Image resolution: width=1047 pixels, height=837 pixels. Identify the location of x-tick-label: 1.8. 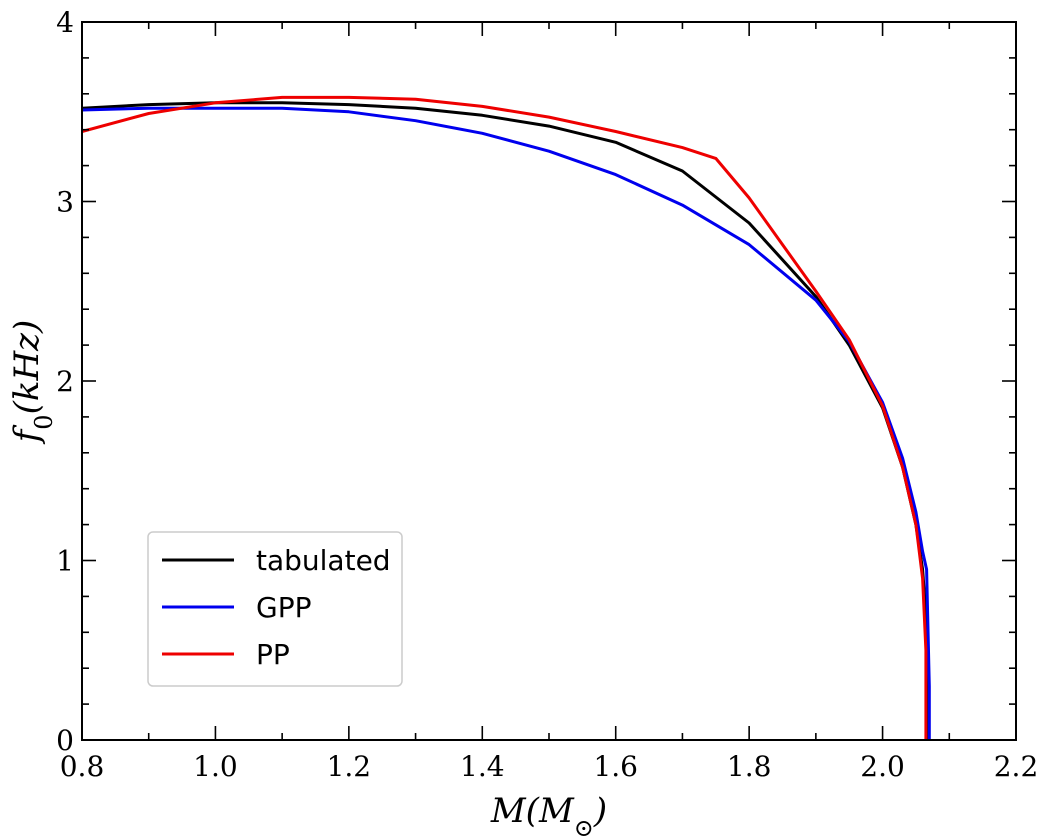
(749, 766).